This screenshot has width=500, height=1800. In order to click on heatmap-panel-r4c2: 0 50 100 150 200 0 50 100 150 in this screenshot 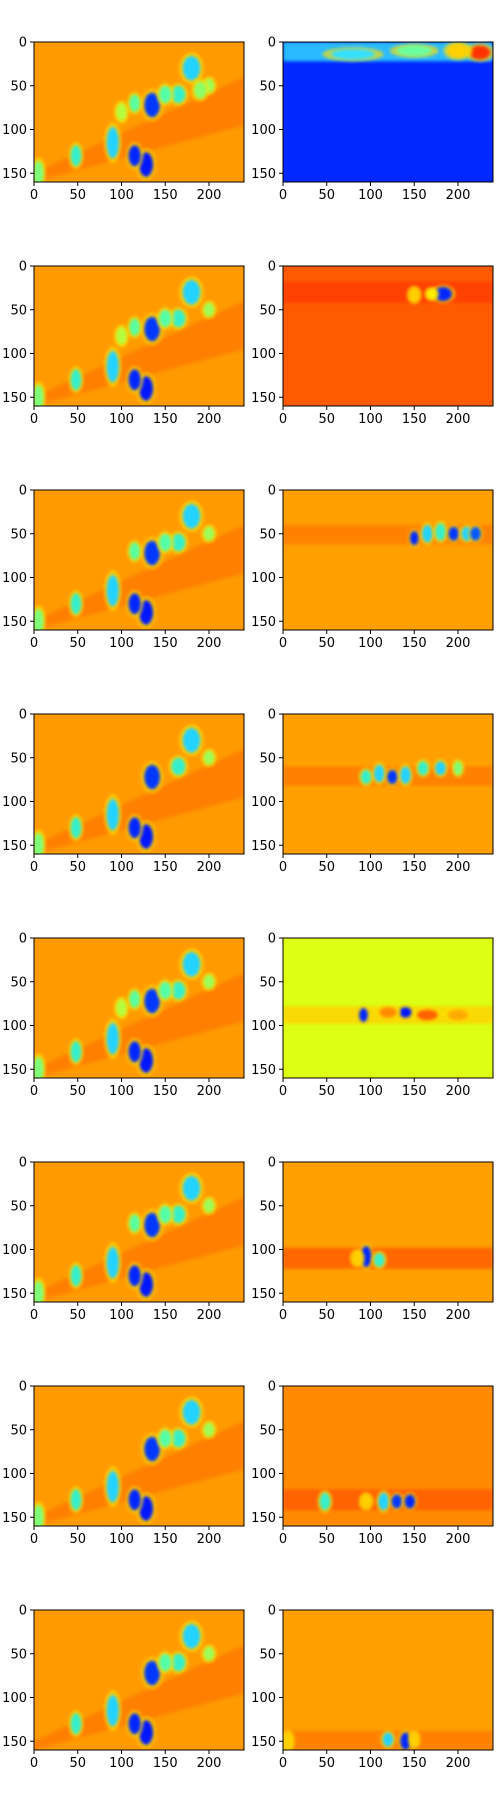, I will do `click(372, 791)`.